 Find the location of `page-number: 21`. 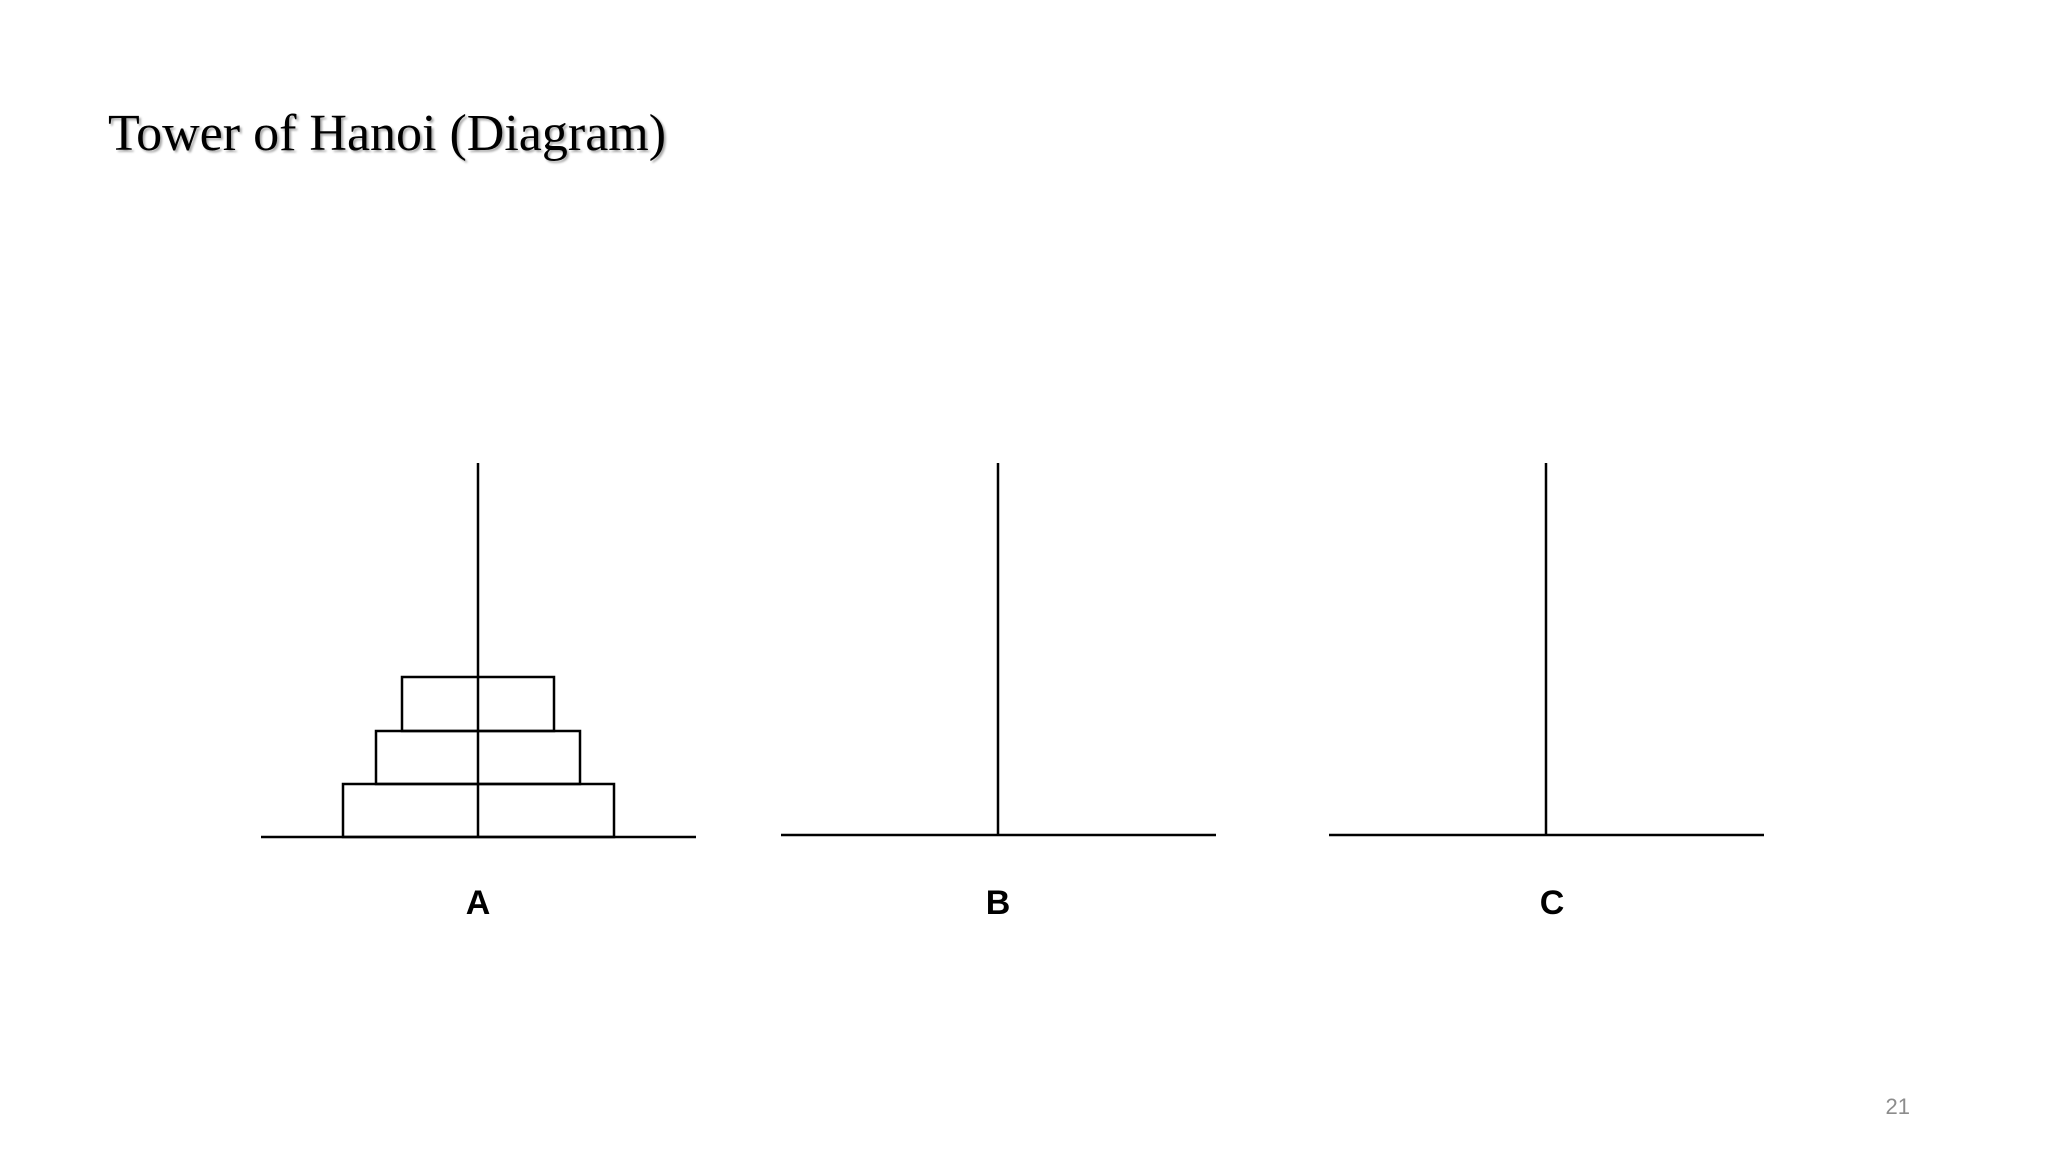

page-number: 21 is located at coordinates (1897, 1106).